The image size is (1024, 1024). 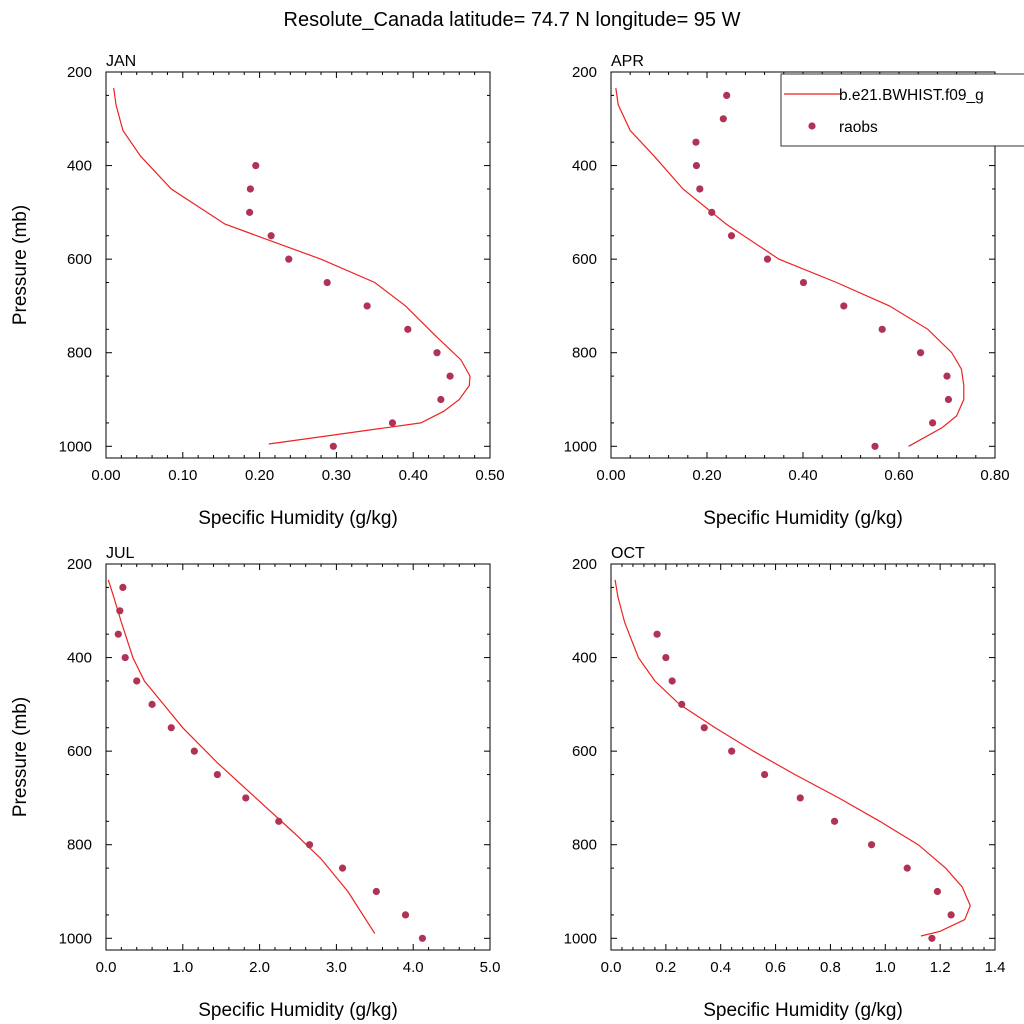 What do you see at coordinates (898, 475) in the screenshot?
I see `x-tick-label: 0.60` at bounding box center [898, 475].